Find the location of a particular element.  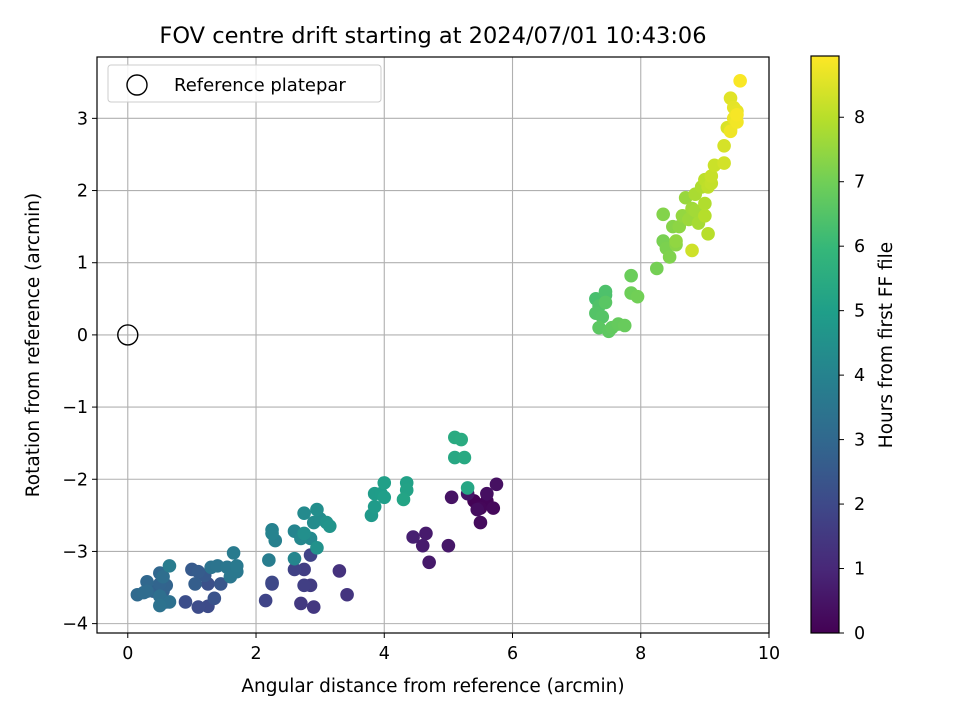

y-tick-label: −1 is located at coordinates (75, 408).